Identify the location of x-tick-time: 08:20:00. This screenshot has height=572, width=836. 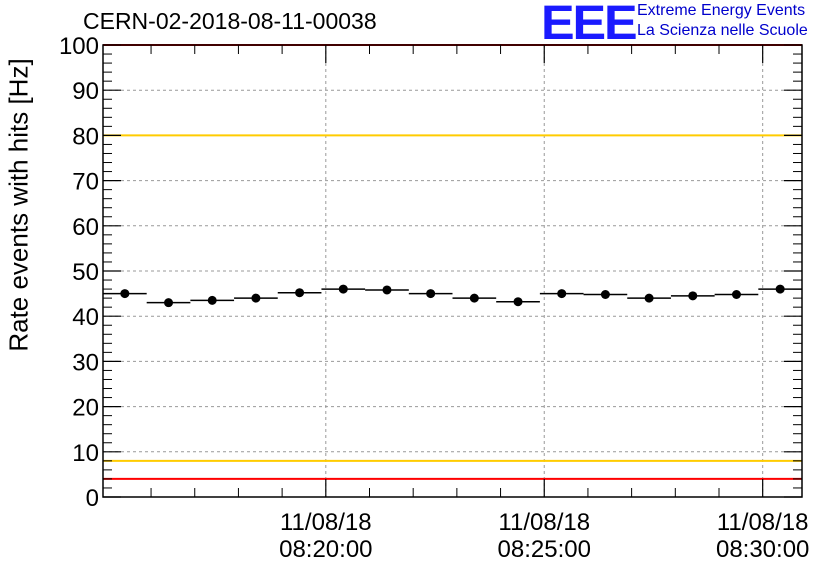
(325, 549).